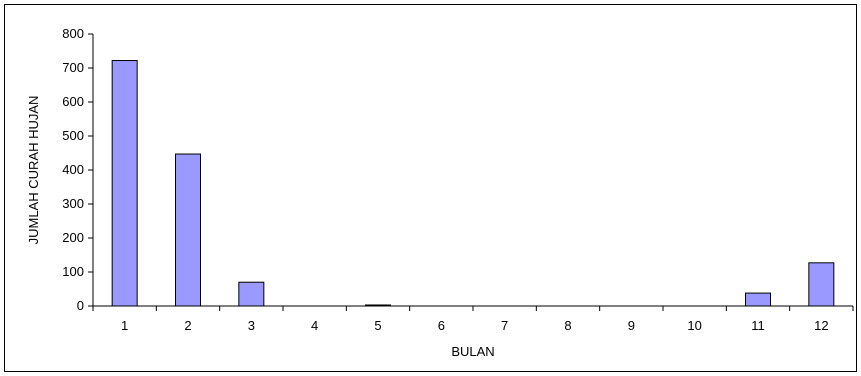 The width and height of the screenshot is (861, 376). What do you see at coordinates (73, 101) in the screenshot?
I see `y-tick-label: 600` at bounding box center [73, 101].